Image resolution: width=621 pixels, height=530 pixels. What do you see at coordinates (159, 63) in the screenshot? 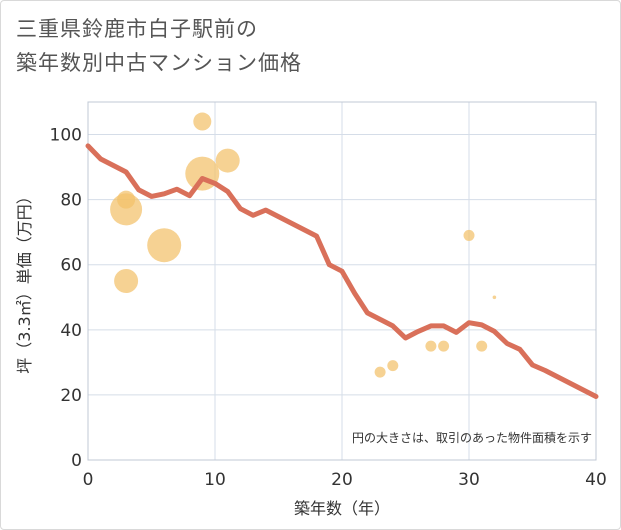
I see `chart-title-line-2: 築年数別中古マンション価格` at bounding box center [159, 63].